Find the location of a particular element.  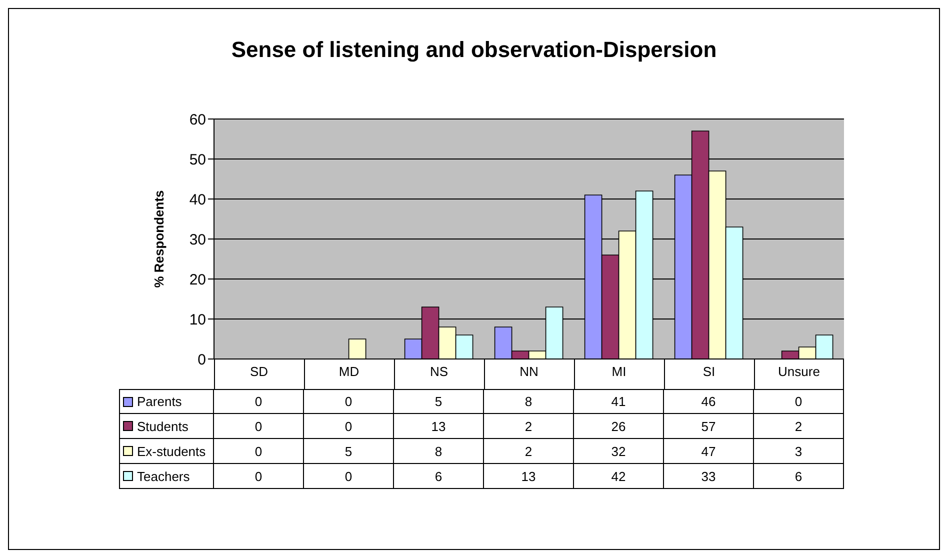

y-tick-label: 10 is located at coordinates (197, 319).